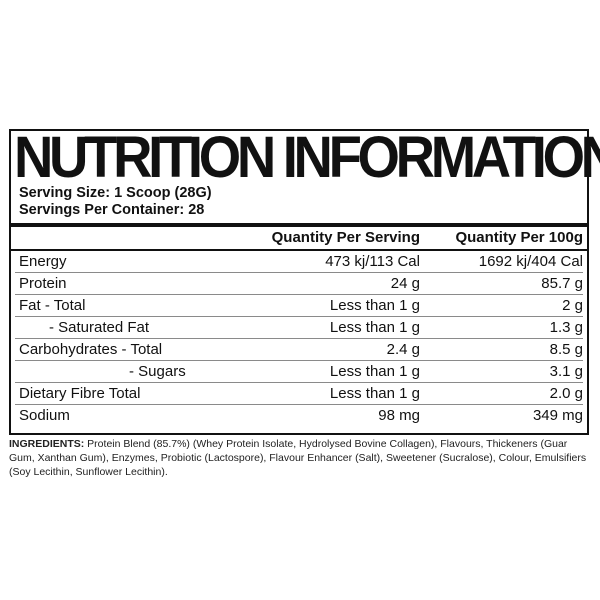  Describe the element at coordinates (572, 305) in the screenshot. I see `per-100g-value: 2 g` at that location.